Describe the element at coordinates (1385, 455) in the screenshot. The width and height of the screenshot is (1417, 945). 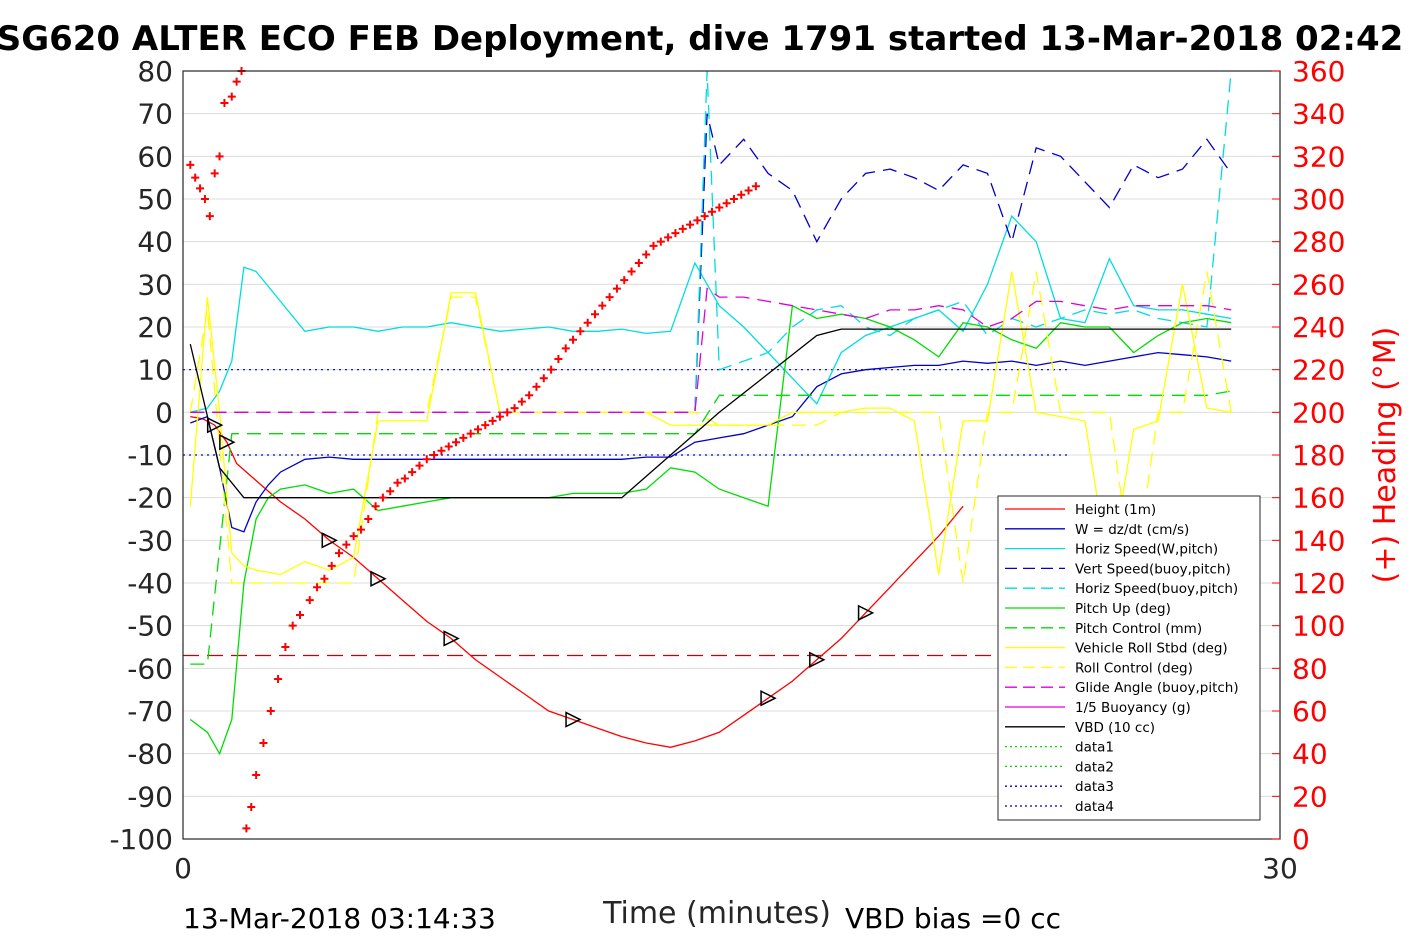
I see `y-axis-right-label: (+) Heading (°M)` at that location.